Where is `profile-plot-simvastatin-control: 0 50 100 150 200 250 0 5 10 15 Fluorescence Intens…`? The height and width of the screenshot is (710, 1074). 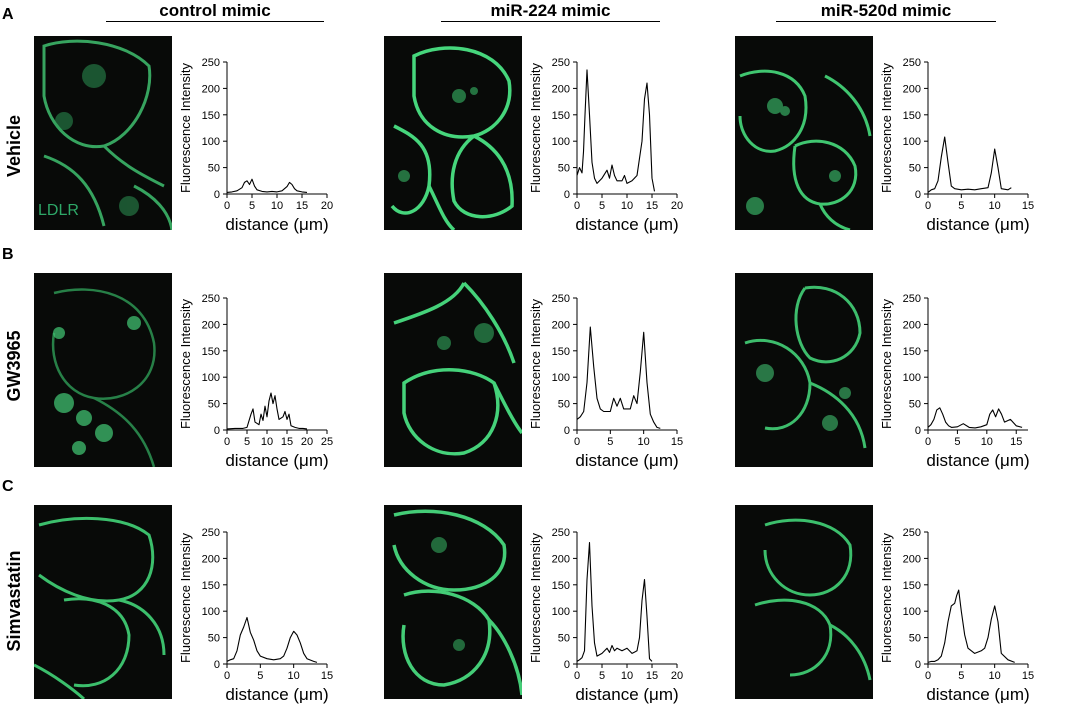 profile-plot-simvastatin-control: 0 50 100 150 200 250 0 5 10 15 Fluorescence Intens… is located at coordinates (262, 614).